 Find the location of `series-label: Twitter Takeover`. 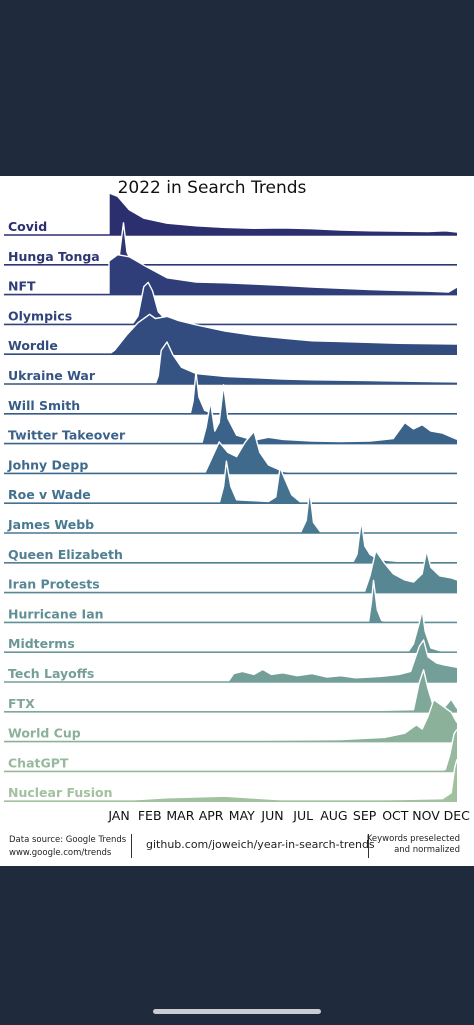

series-label: Twitter Takeover is located at coordinates (67, 435).